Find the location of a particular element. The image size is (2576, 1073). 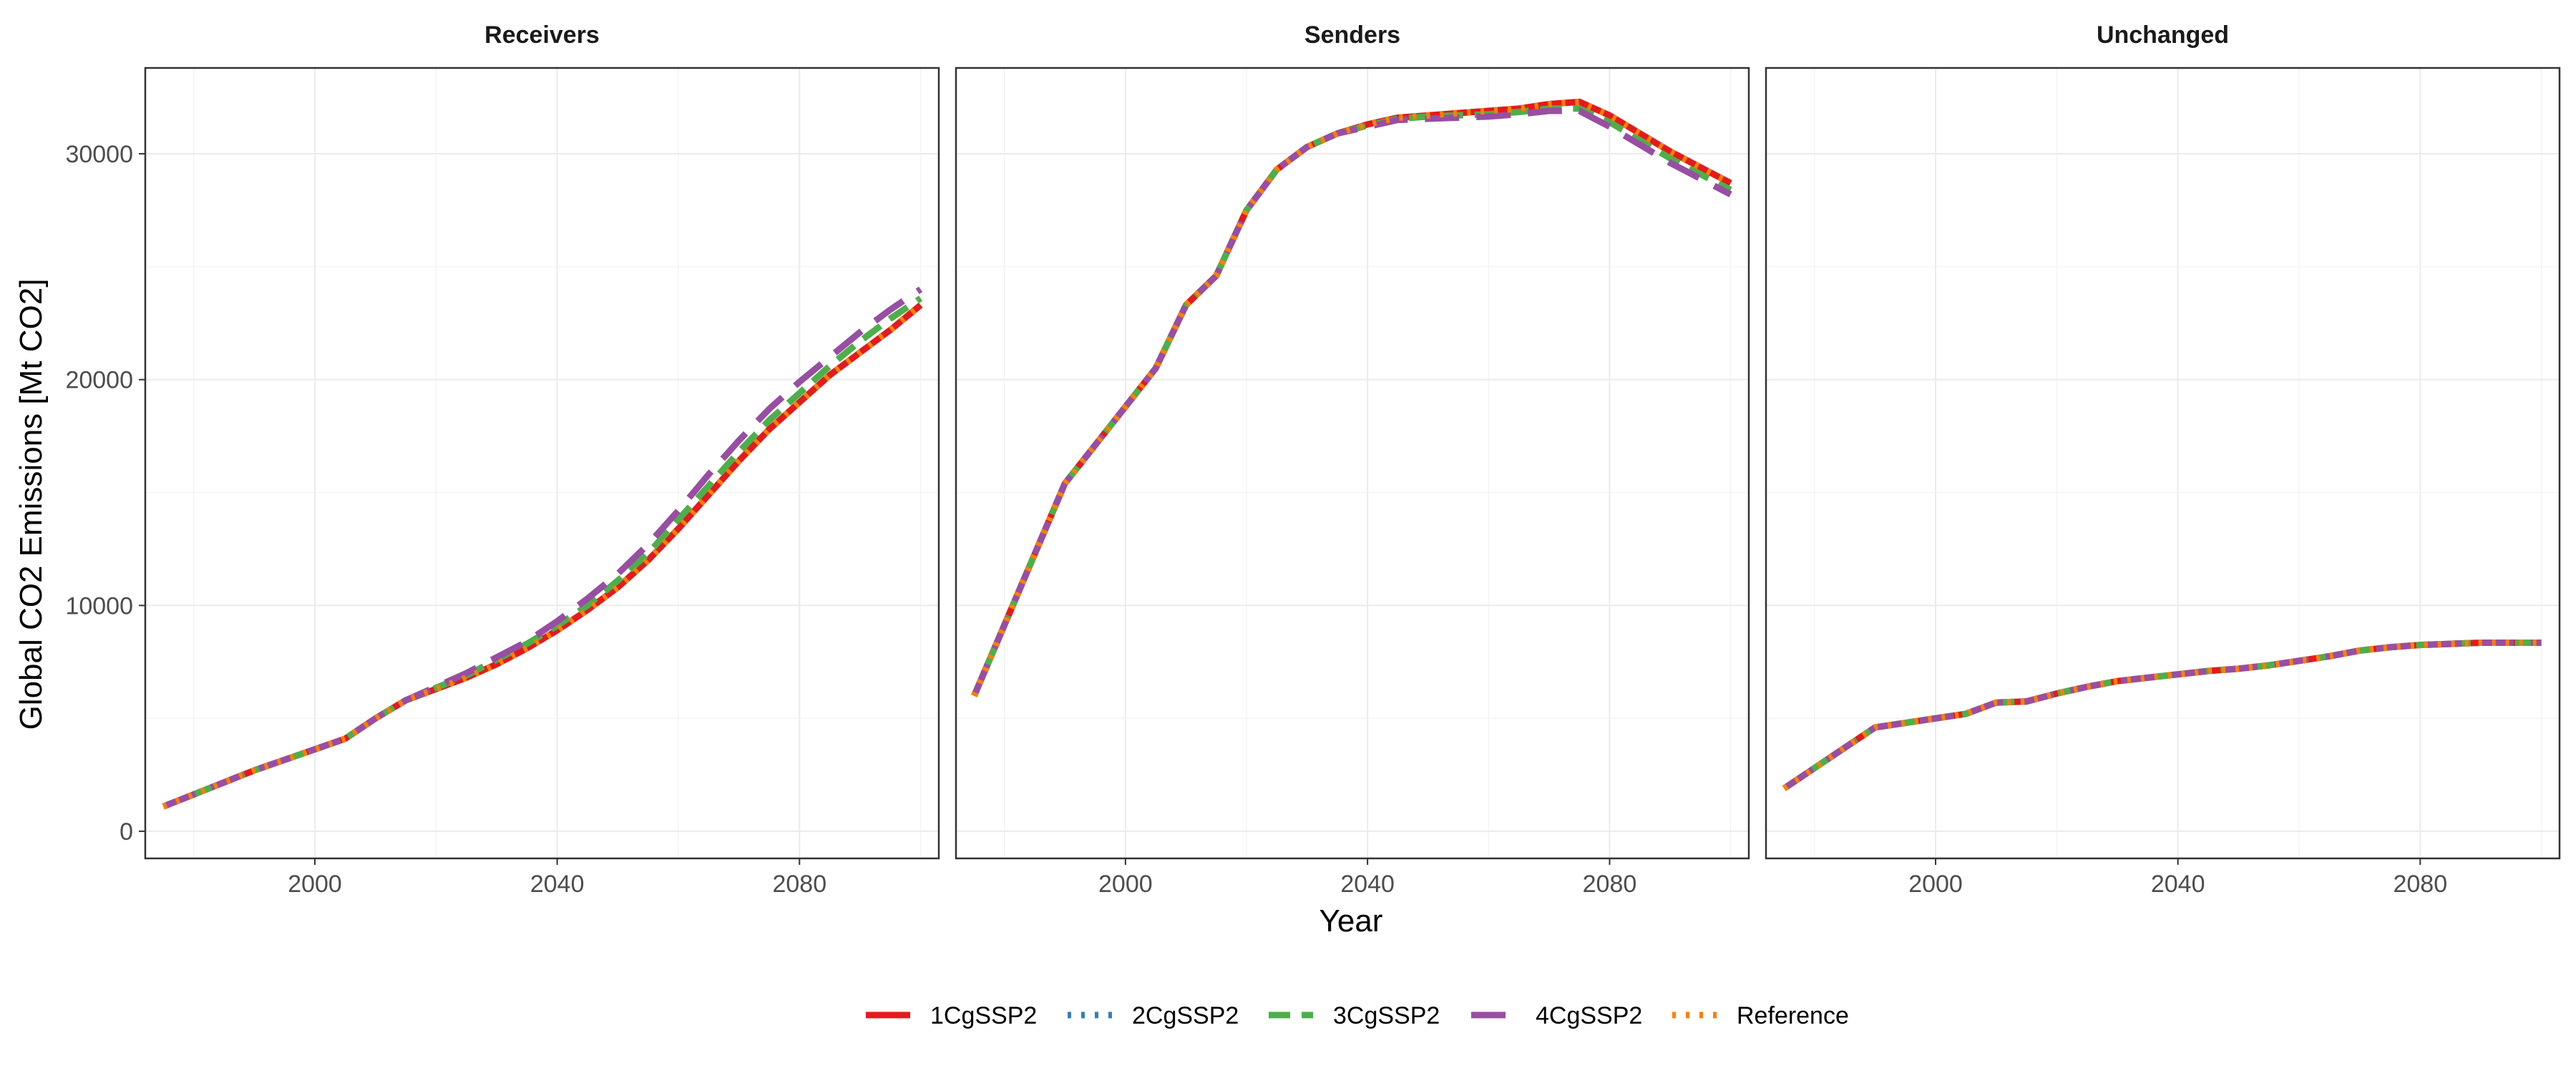

x-axis-title: Year is located at coordinates (1351, 921).